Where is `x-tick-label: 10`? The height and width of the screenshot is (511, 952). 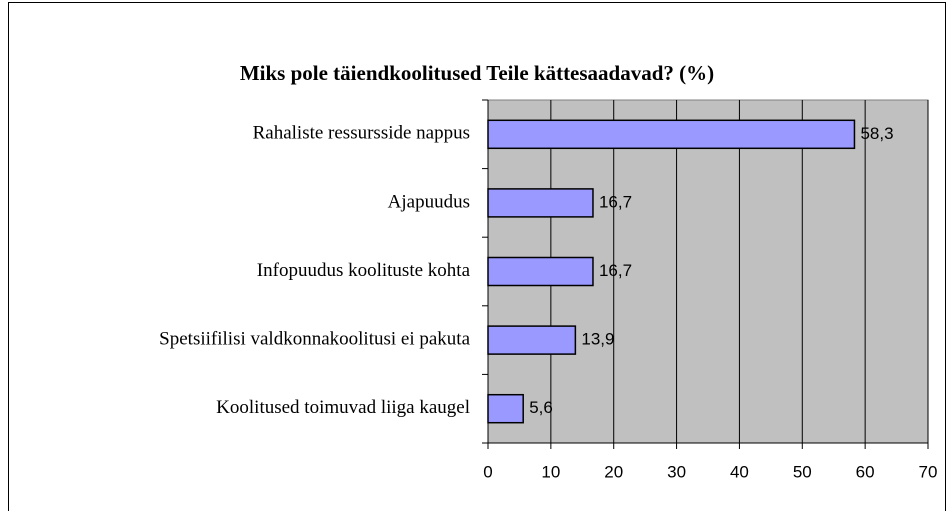 x-tick-label: 10 is located at coordinates (550, 471).